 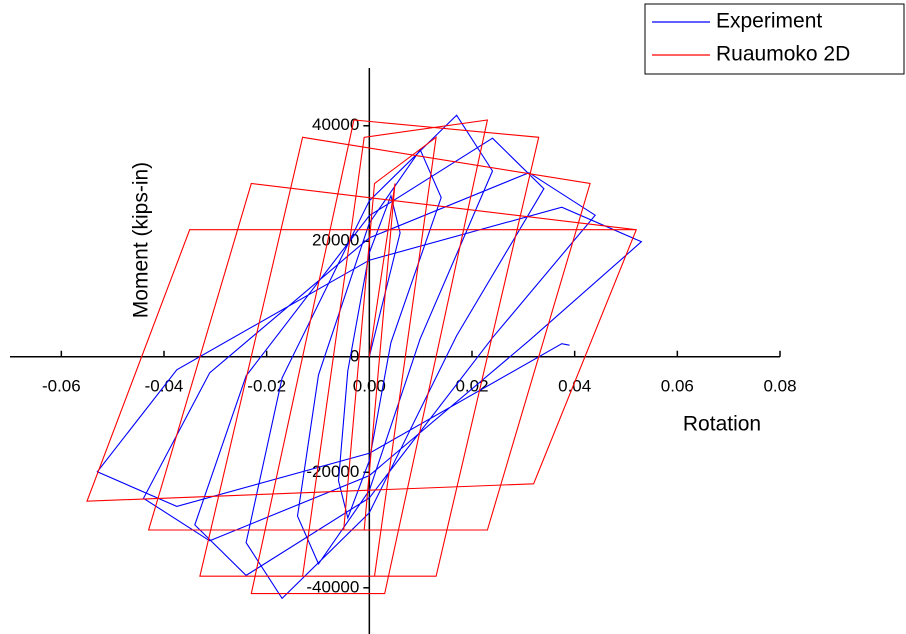 I want to click on y-tick-label: -20000, so click(x=332, y=471).